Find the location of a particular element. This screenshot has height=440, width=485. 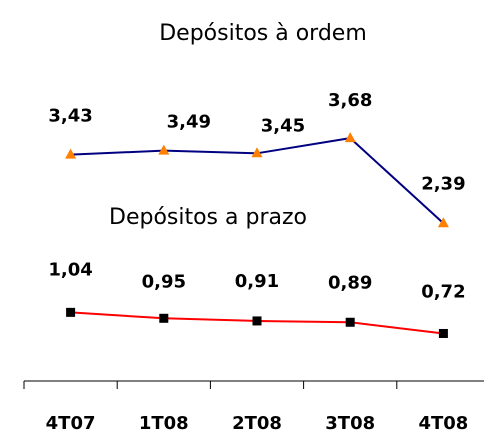

series-name: Depósitos a prazo is located at coordinates (208, 217).